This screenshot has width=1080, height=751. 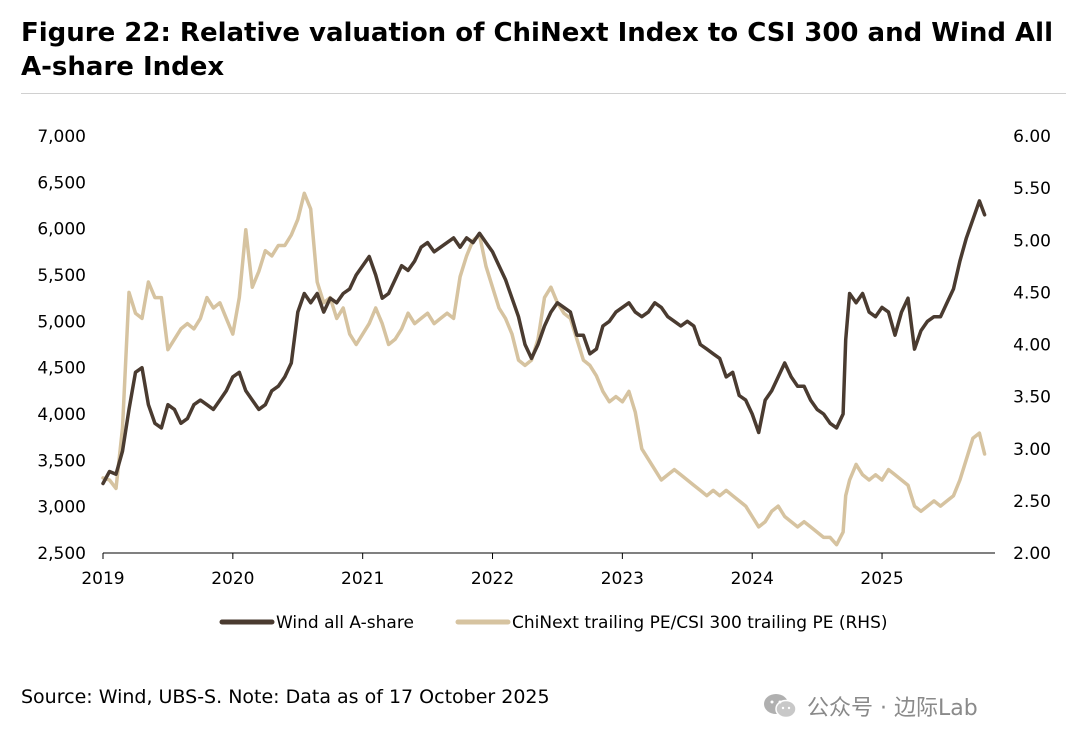 I want to click on y-right-tick-label: 4.00, so click(x=1032, y=346).